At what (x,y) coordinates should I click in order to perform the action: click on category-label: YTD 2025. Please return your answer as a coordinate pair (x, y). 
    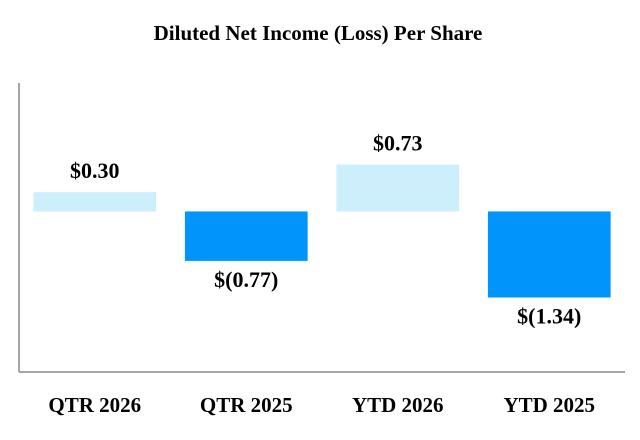
    Looking at the image, I should click on (549, 405).